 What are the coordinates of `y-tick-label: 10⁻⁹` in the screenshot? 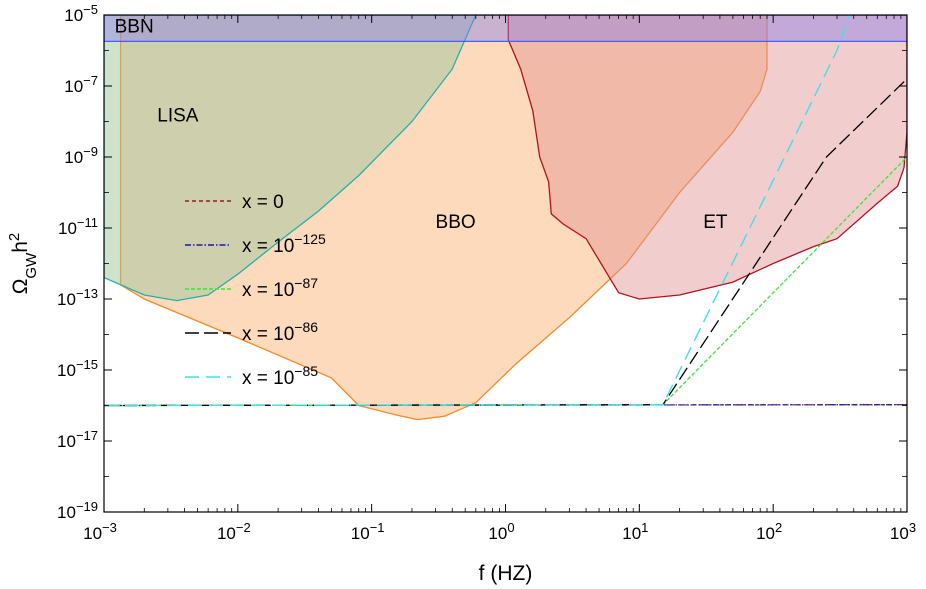 It's located at (81, 156).